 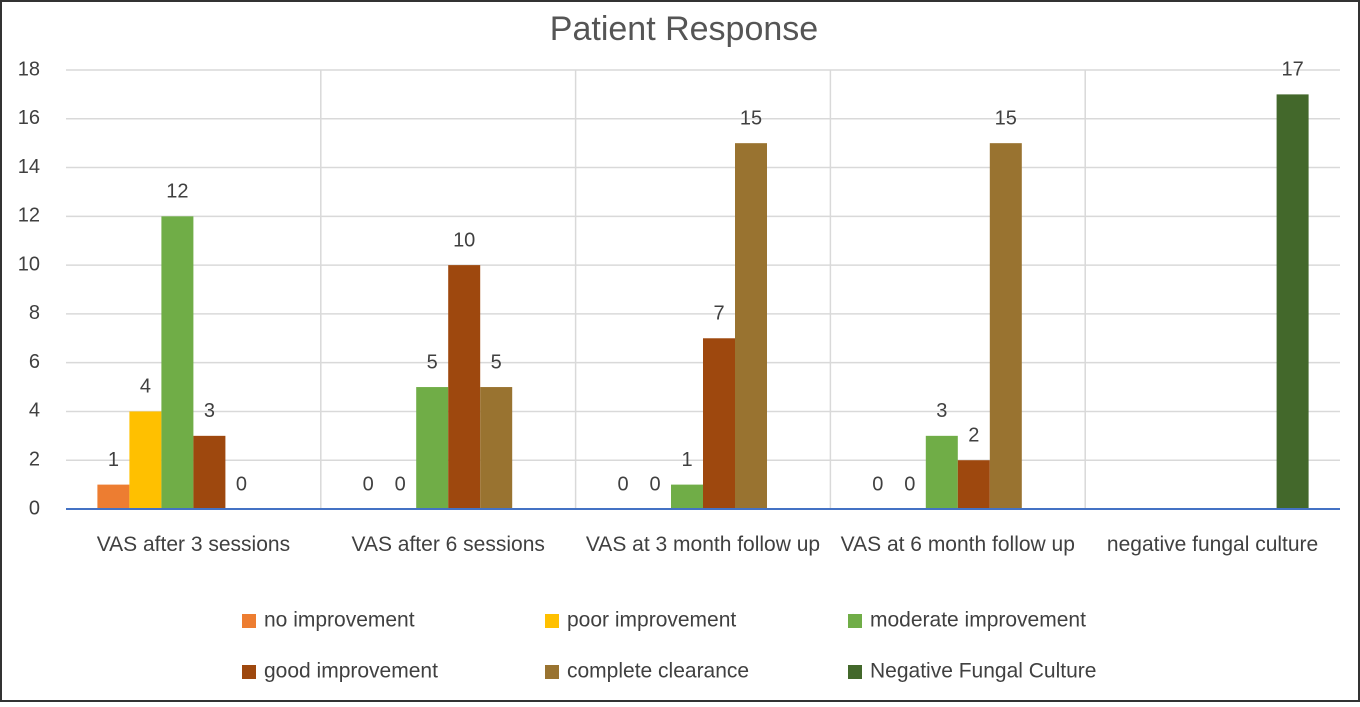 What do you see at coordinates (658, 671) in the screenshot?
I see `legend-label: complete clearance` at bounding box center [658, 671].